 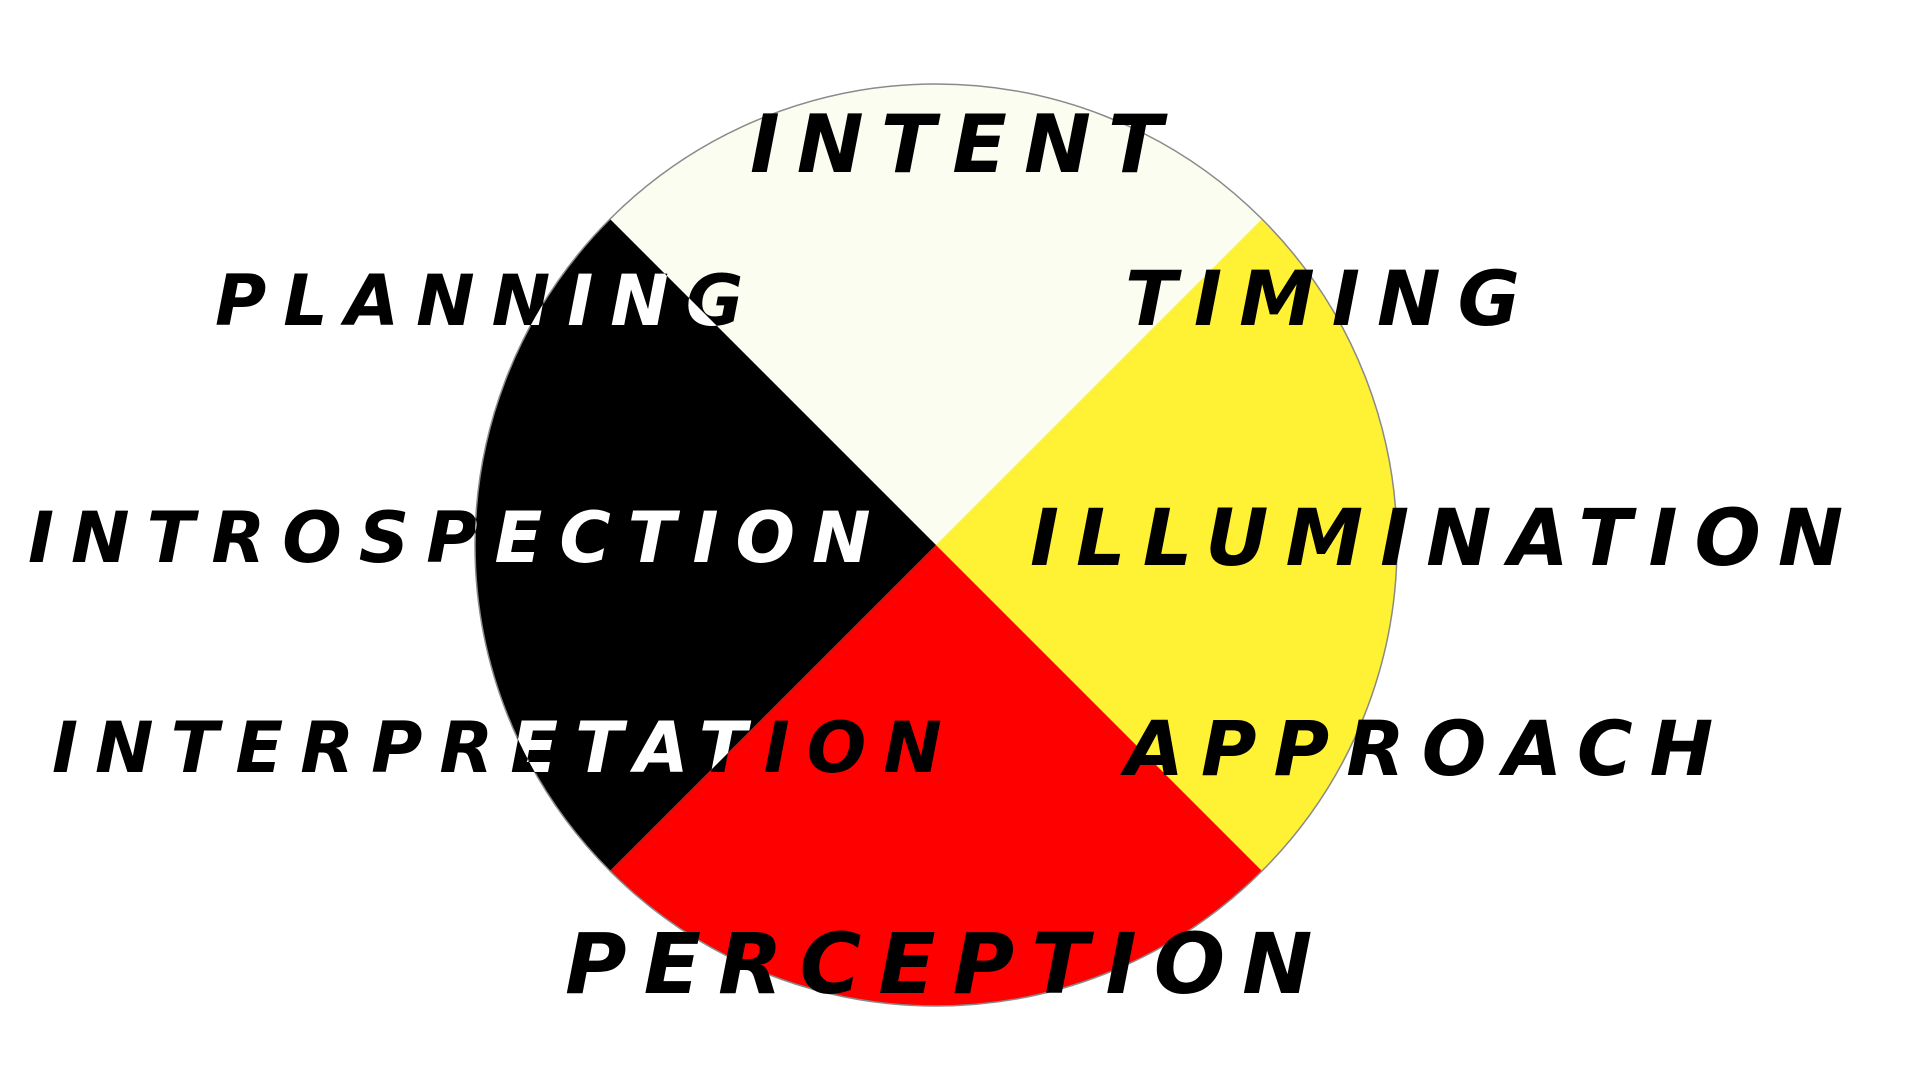 What do you see at coordinates (1425, 748) in the screenshot?
I see `label-approach: APPROACH` at bounding box center [1425, 748].